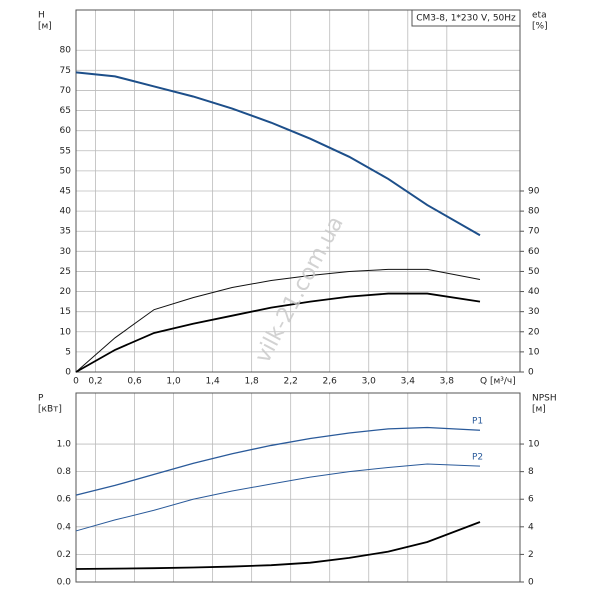  I want to click on x-tick-label: 3,8, so click(447, 382).